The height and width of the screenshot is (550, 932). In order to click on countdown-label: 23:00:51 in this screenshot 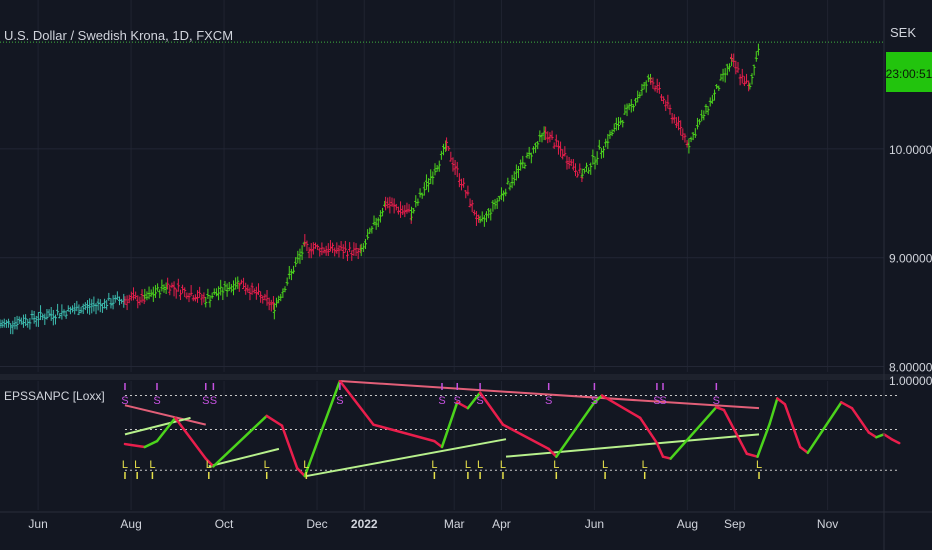, I will do `click(909, 74)`.